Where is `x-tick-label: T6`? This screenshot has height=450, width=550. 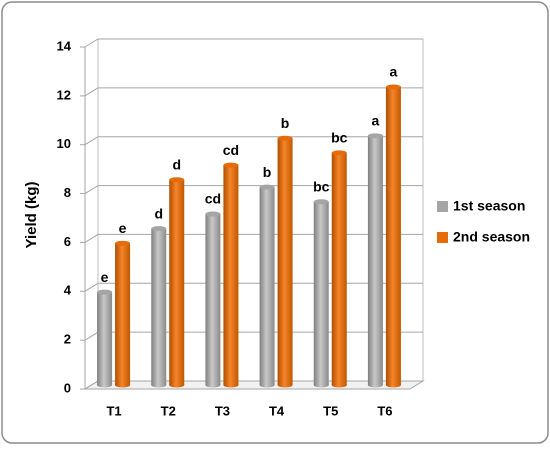 x-tick-label: T6 is located at coordinates (384, 410).